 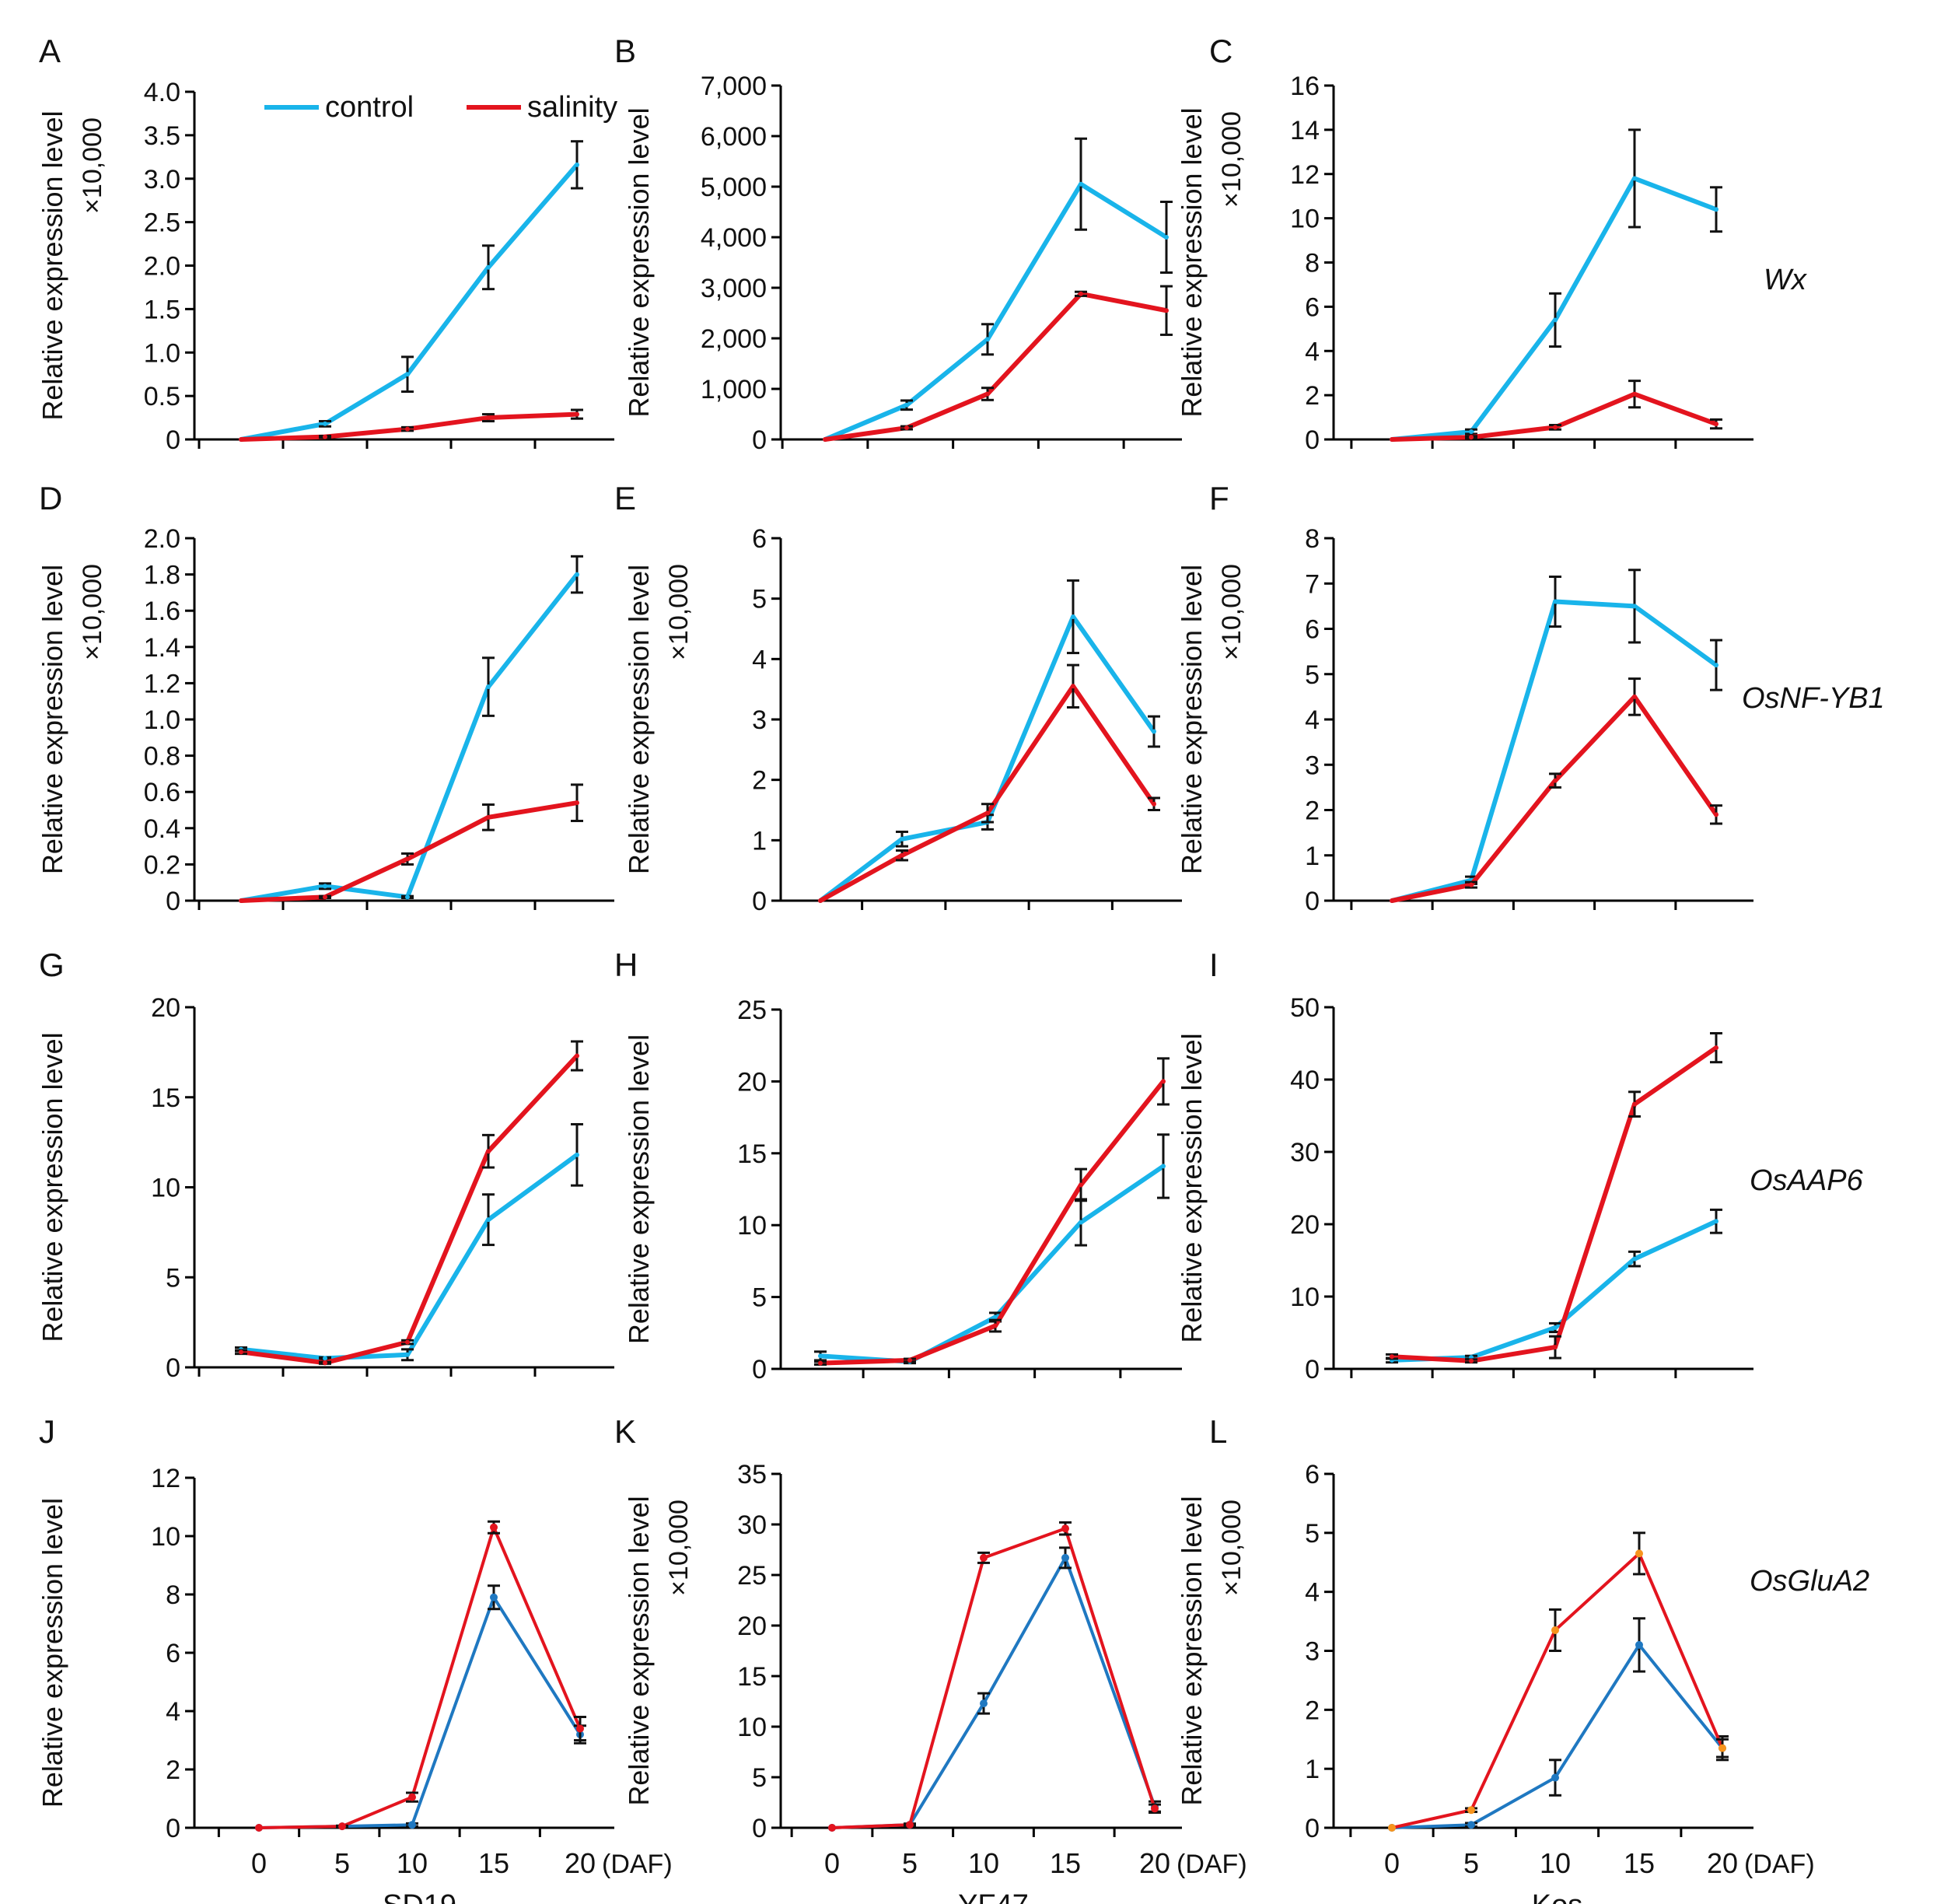 What do you see at coordinates (162, 223) in the screenshot?
I see `y-tick-label: 2.5` at bounding box center [162, 223].